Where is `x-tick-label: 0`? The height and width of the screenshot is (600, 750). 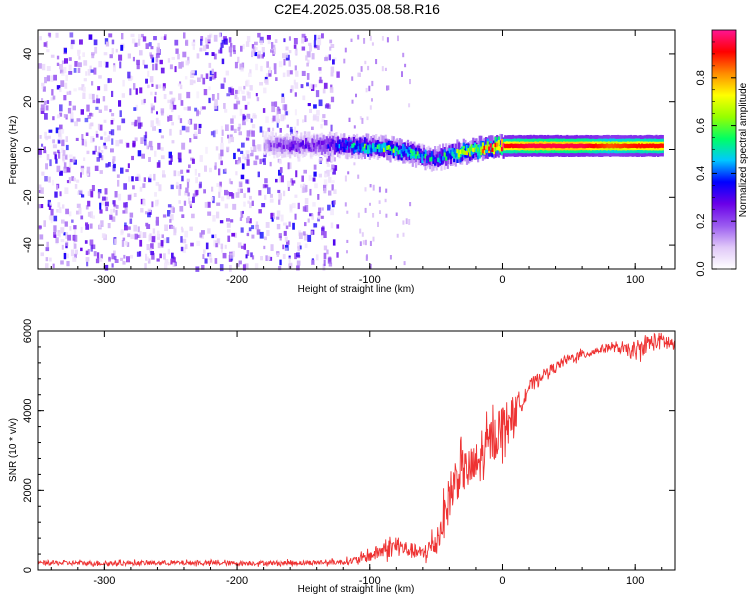 x-tick-label: 0 is located at coordinates (502, 581).